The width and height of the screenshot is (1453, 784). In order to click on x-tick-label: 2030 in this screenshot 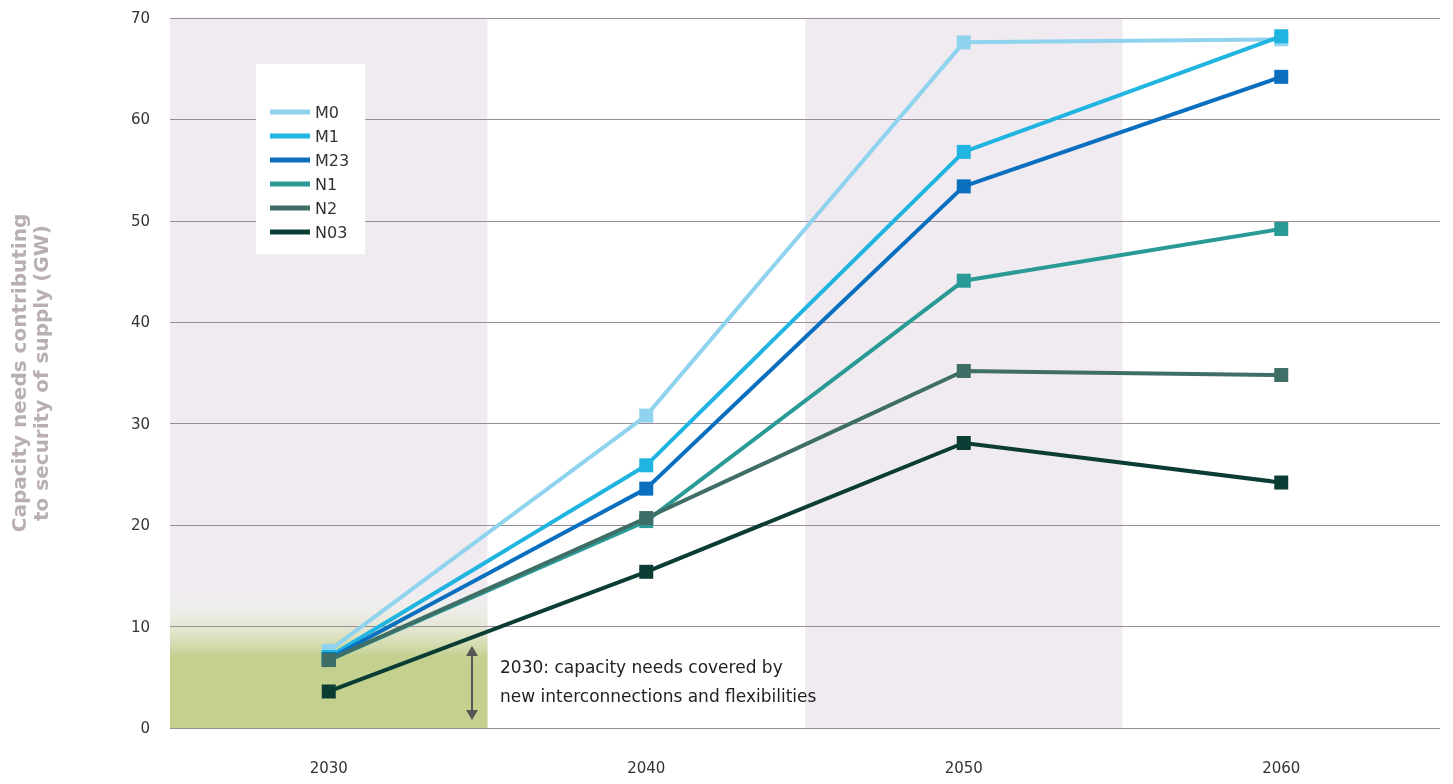, I will do `click(328, 767)`.